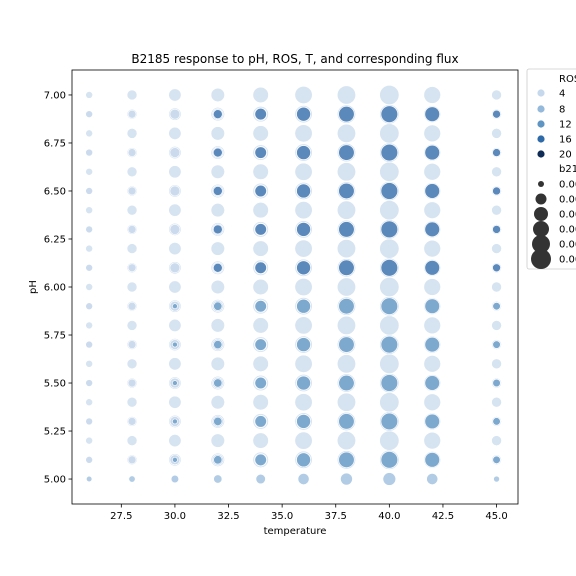 Image resolution: width=576 pixels, height=576 pixels. I want to click on y-tick-label: 5.25, so click(55, 432).